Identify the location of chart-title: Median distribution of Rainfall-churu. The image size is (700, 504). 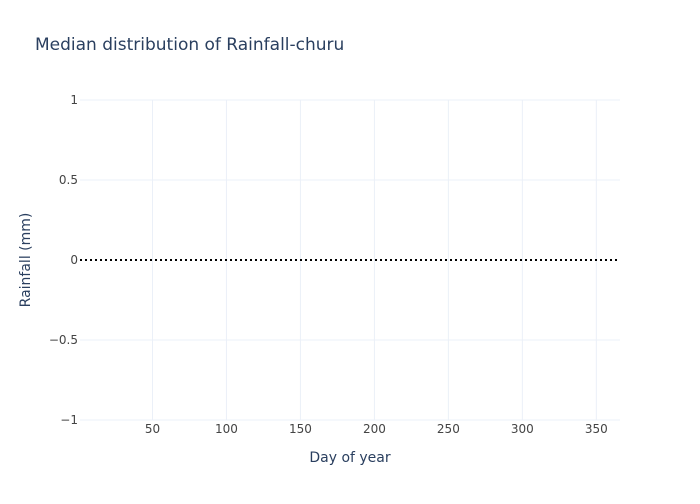
(189, 45).